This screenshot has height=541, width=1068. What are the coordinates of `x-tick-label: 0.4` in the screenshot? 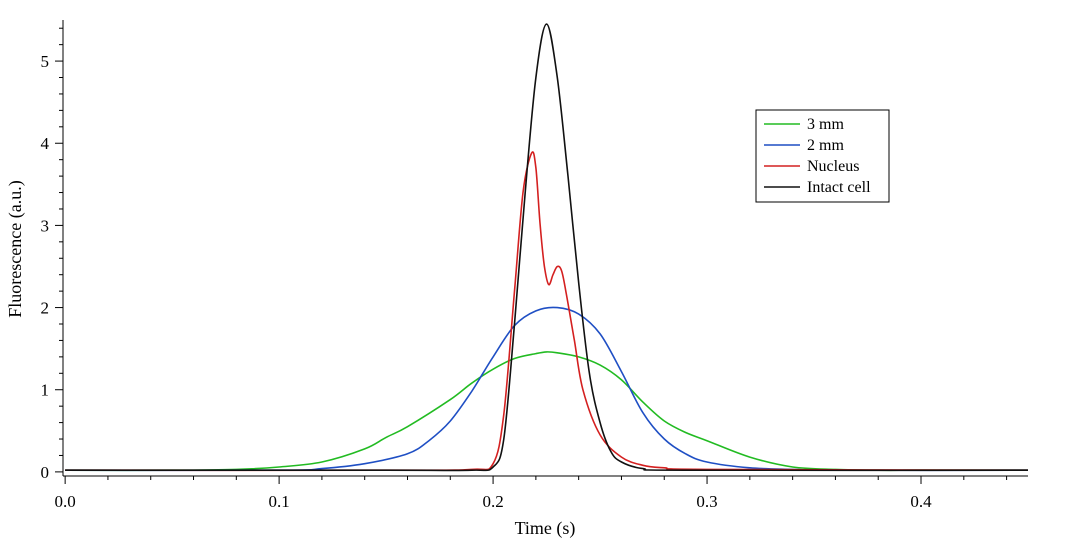 It's located at (921, 501).